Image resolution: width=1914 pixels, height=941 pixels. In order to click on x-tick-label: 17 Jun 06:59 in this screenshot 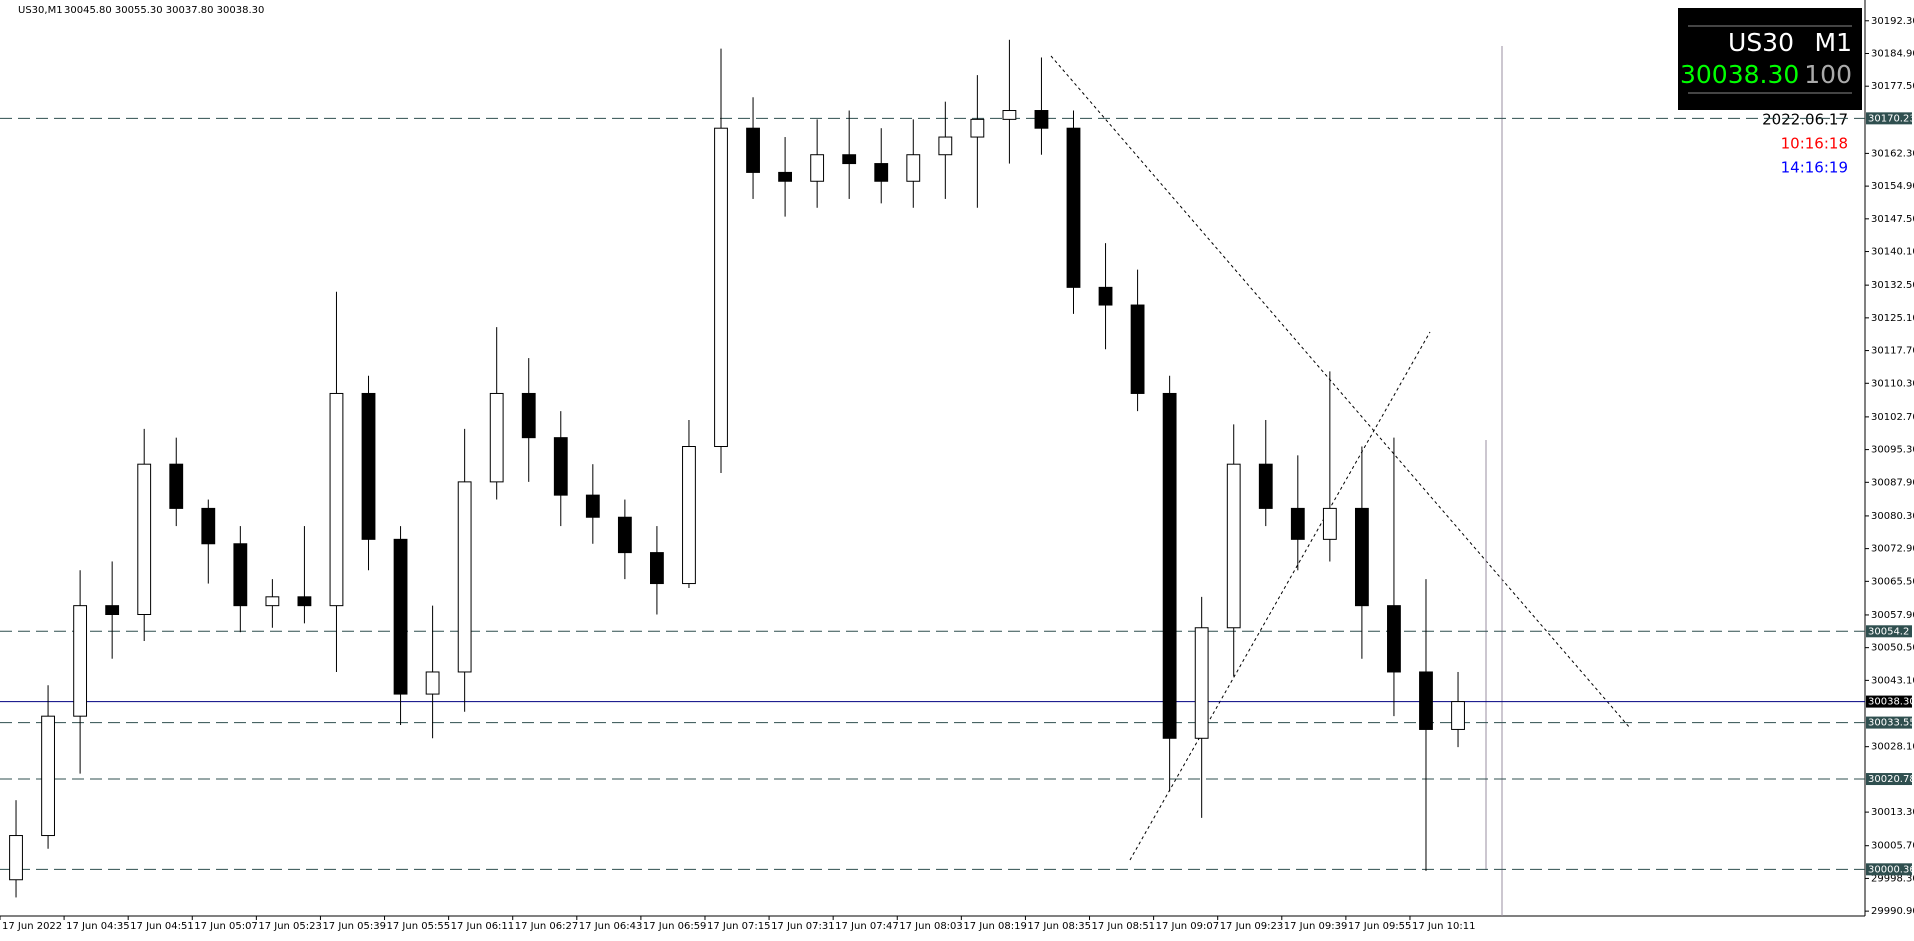, I will do `click(675, 926)`.